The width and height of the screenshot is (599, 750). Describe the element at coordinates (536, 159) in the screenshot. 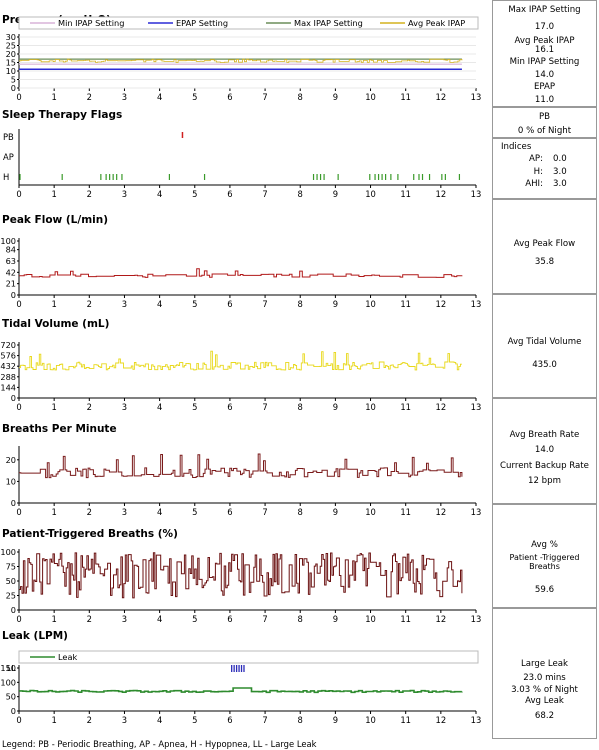

I see `ap-key: AP:` at that location.